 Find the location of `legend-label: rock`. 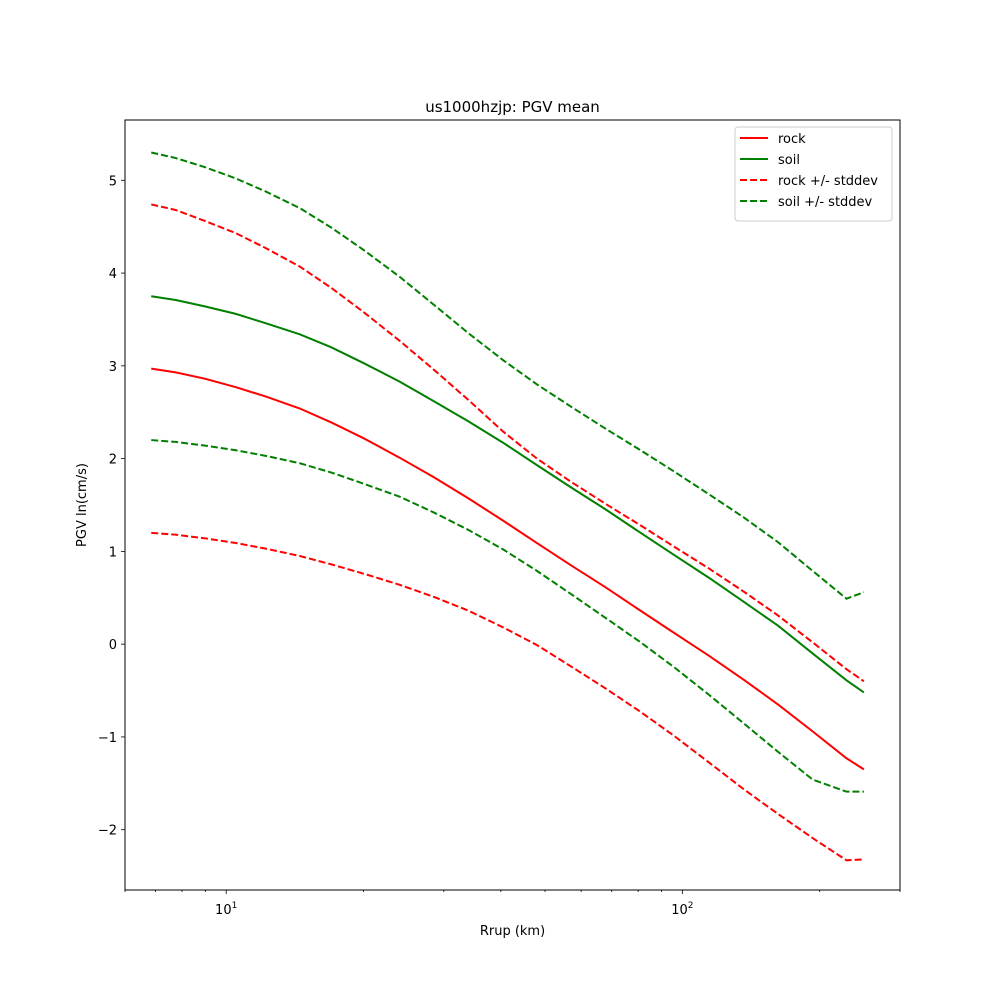

legend-label: rock is located at coordinates (792, 139).